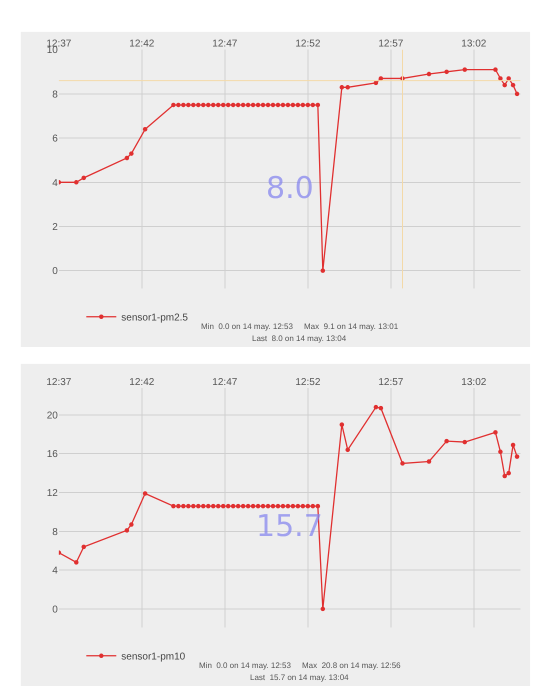 This screenshot has height=689, width=534. I want to click on text: Min 0.0 on 14 may. 12:53 Max 20.8 on 14 may. 12:56, so click(300, 665).